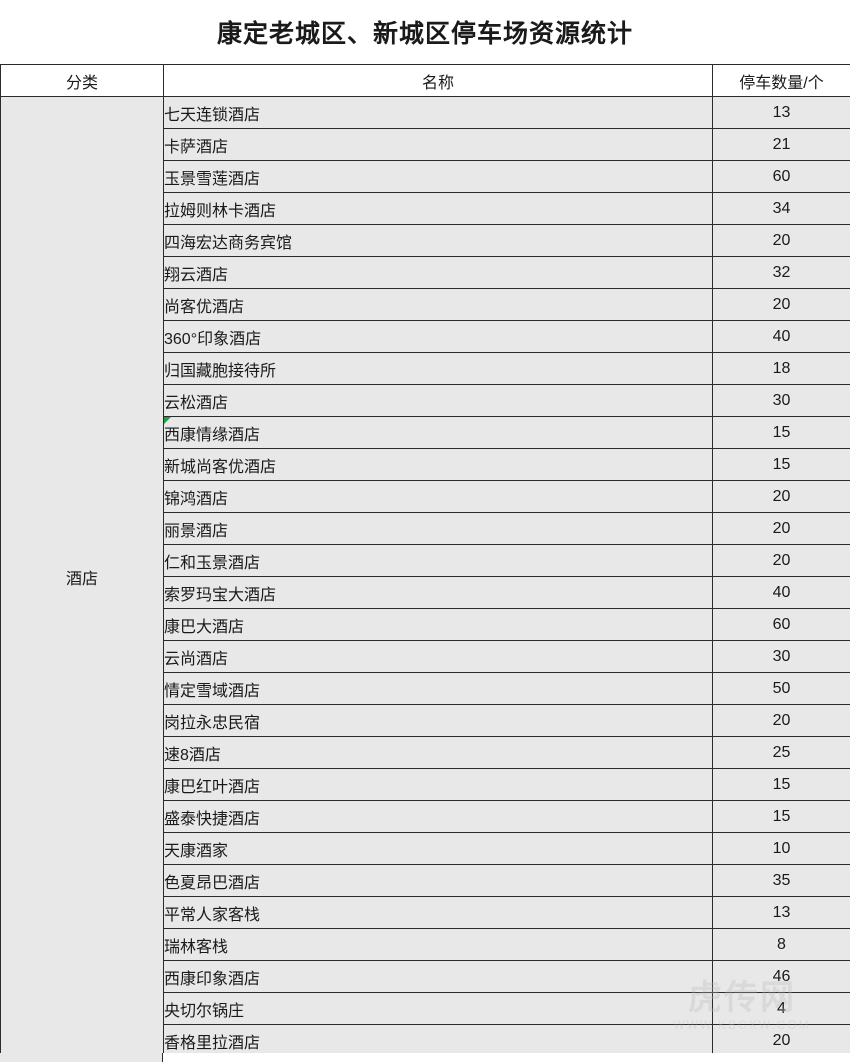 The height and width of the screenshot is (1062, 850). What do you see at coordinates (438, 720) in the screenshot?
I see `venue-name-cell: 岗拉永忠民宿` at bounding box center [438, 720].